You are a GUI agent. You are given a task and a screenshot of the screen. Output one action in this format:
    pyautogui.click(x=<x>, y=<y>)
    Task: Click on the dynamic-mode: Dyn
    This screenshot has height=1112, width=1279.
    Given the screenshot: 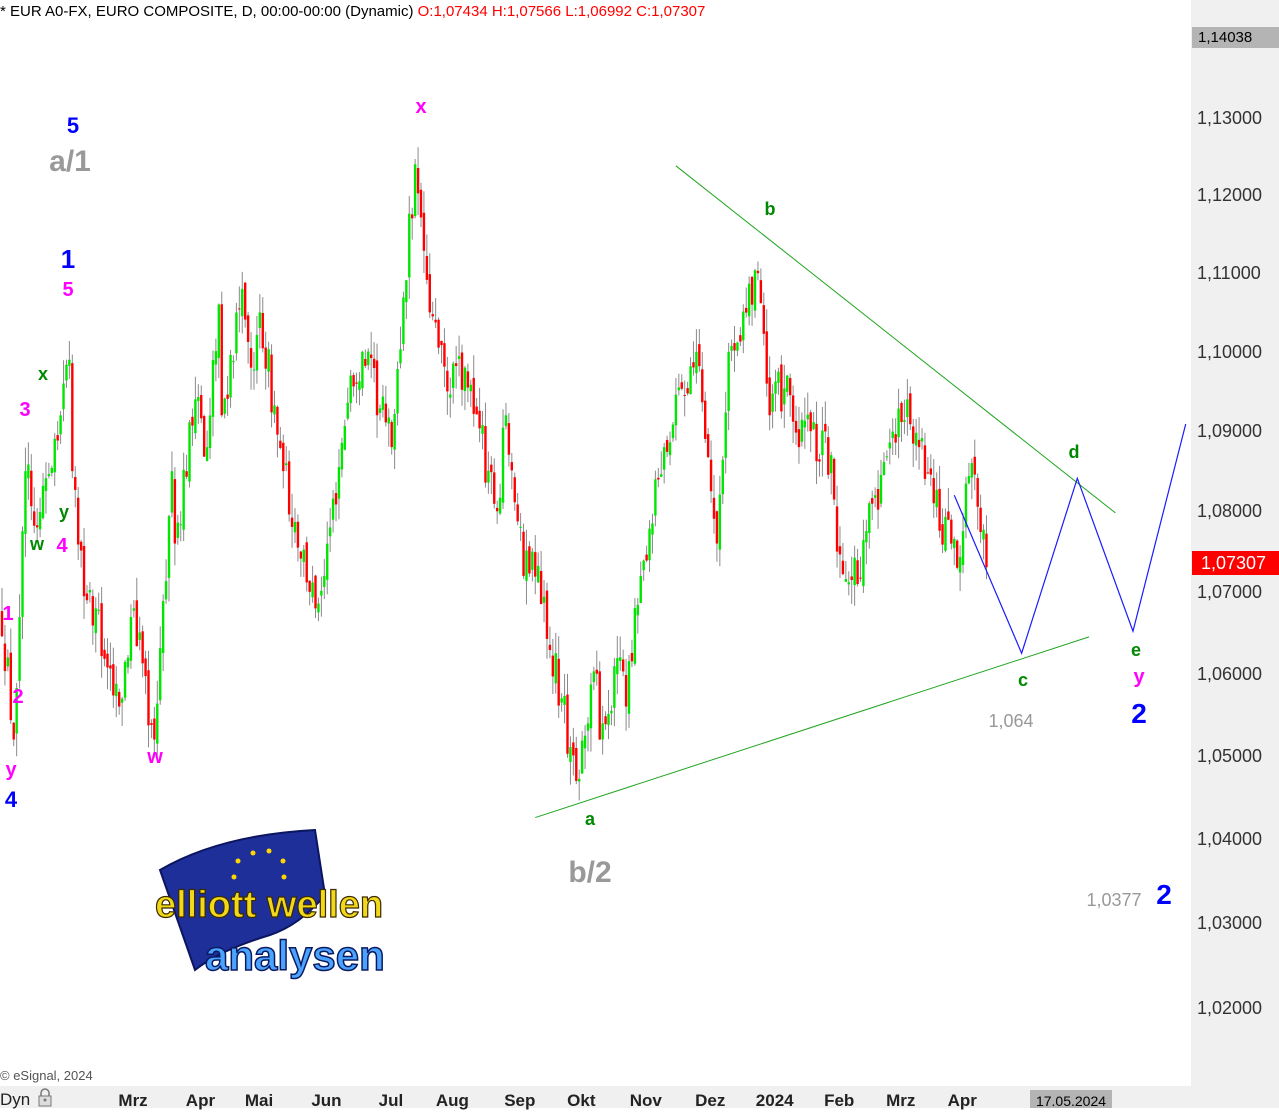 What is the action you would take?
    pyautogui.click(x=26, y=1099)
    